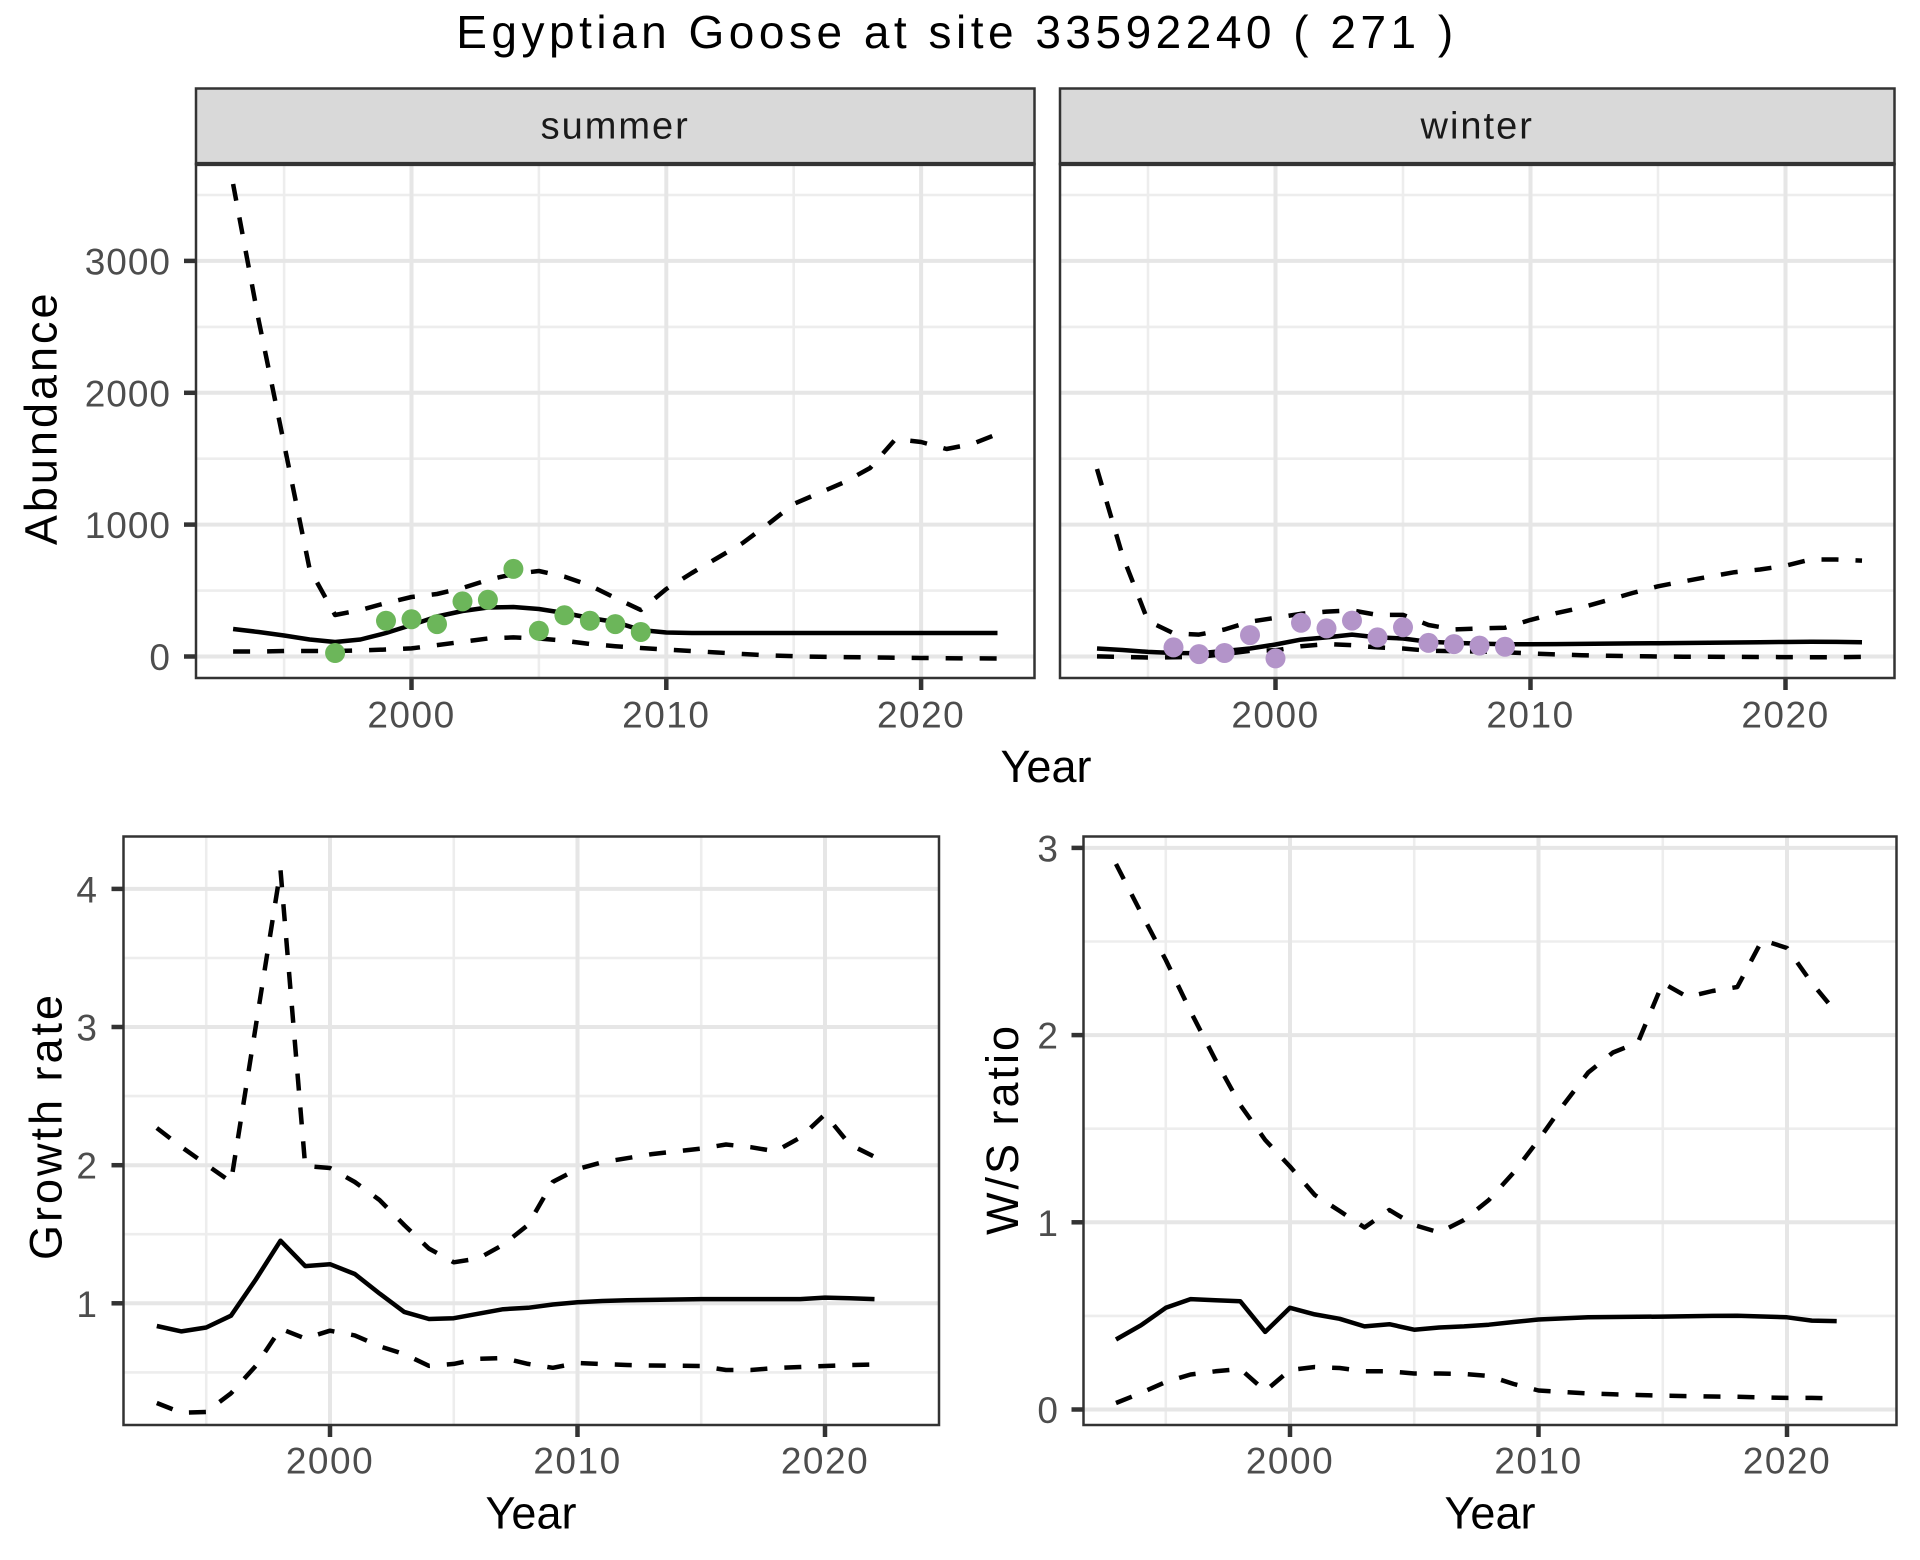 Image resolution: width=1920 pixels, height=1560 pixels. I want to click on svg-text: Growth rate, so click(46, 1126).